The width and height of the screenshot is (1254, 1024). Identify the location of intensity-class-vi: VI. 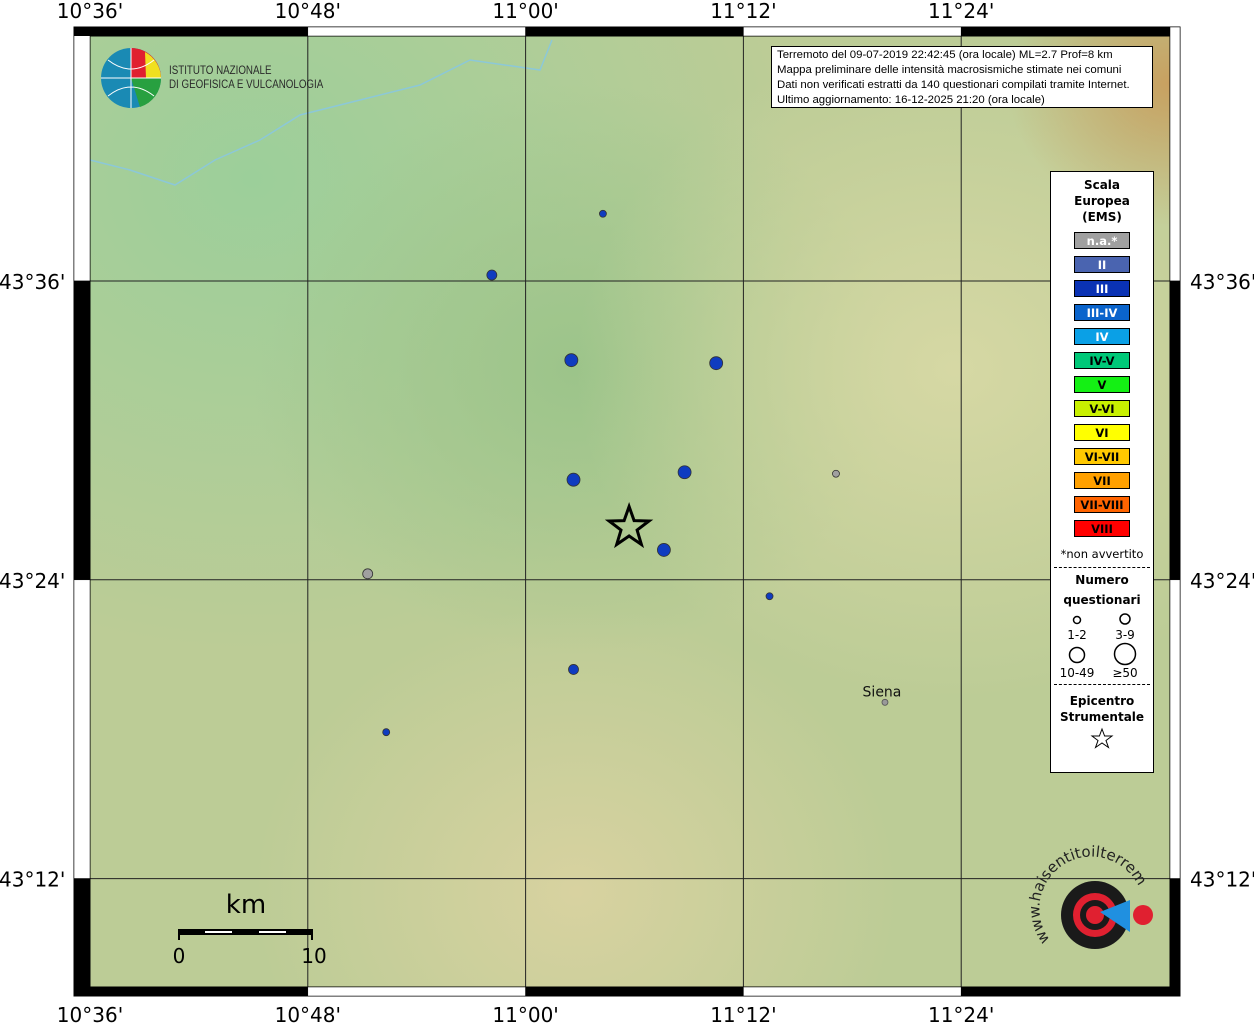
(1102, 432).